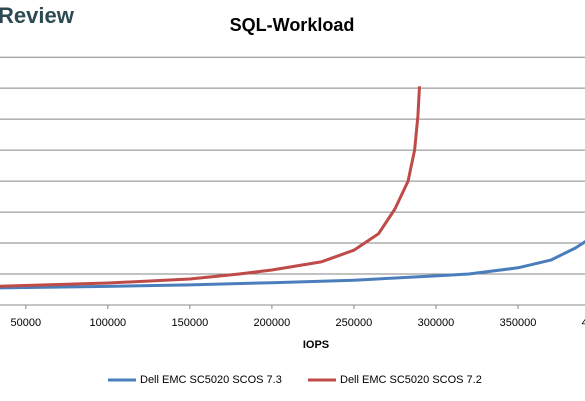  I want to click on x-tick-label: 250000, so click(354, 323).